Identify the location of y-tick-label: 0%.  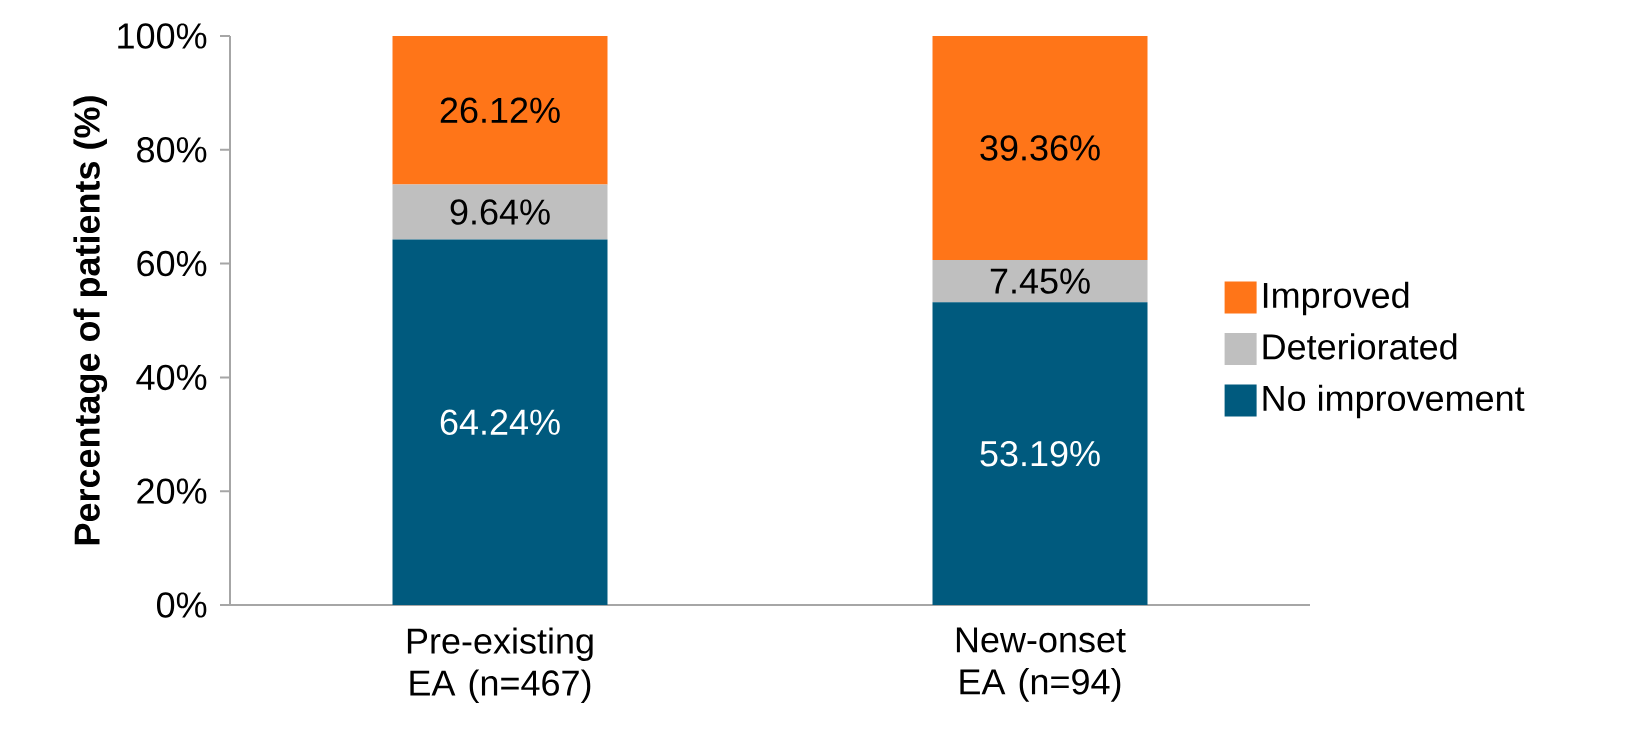
(181, 605).